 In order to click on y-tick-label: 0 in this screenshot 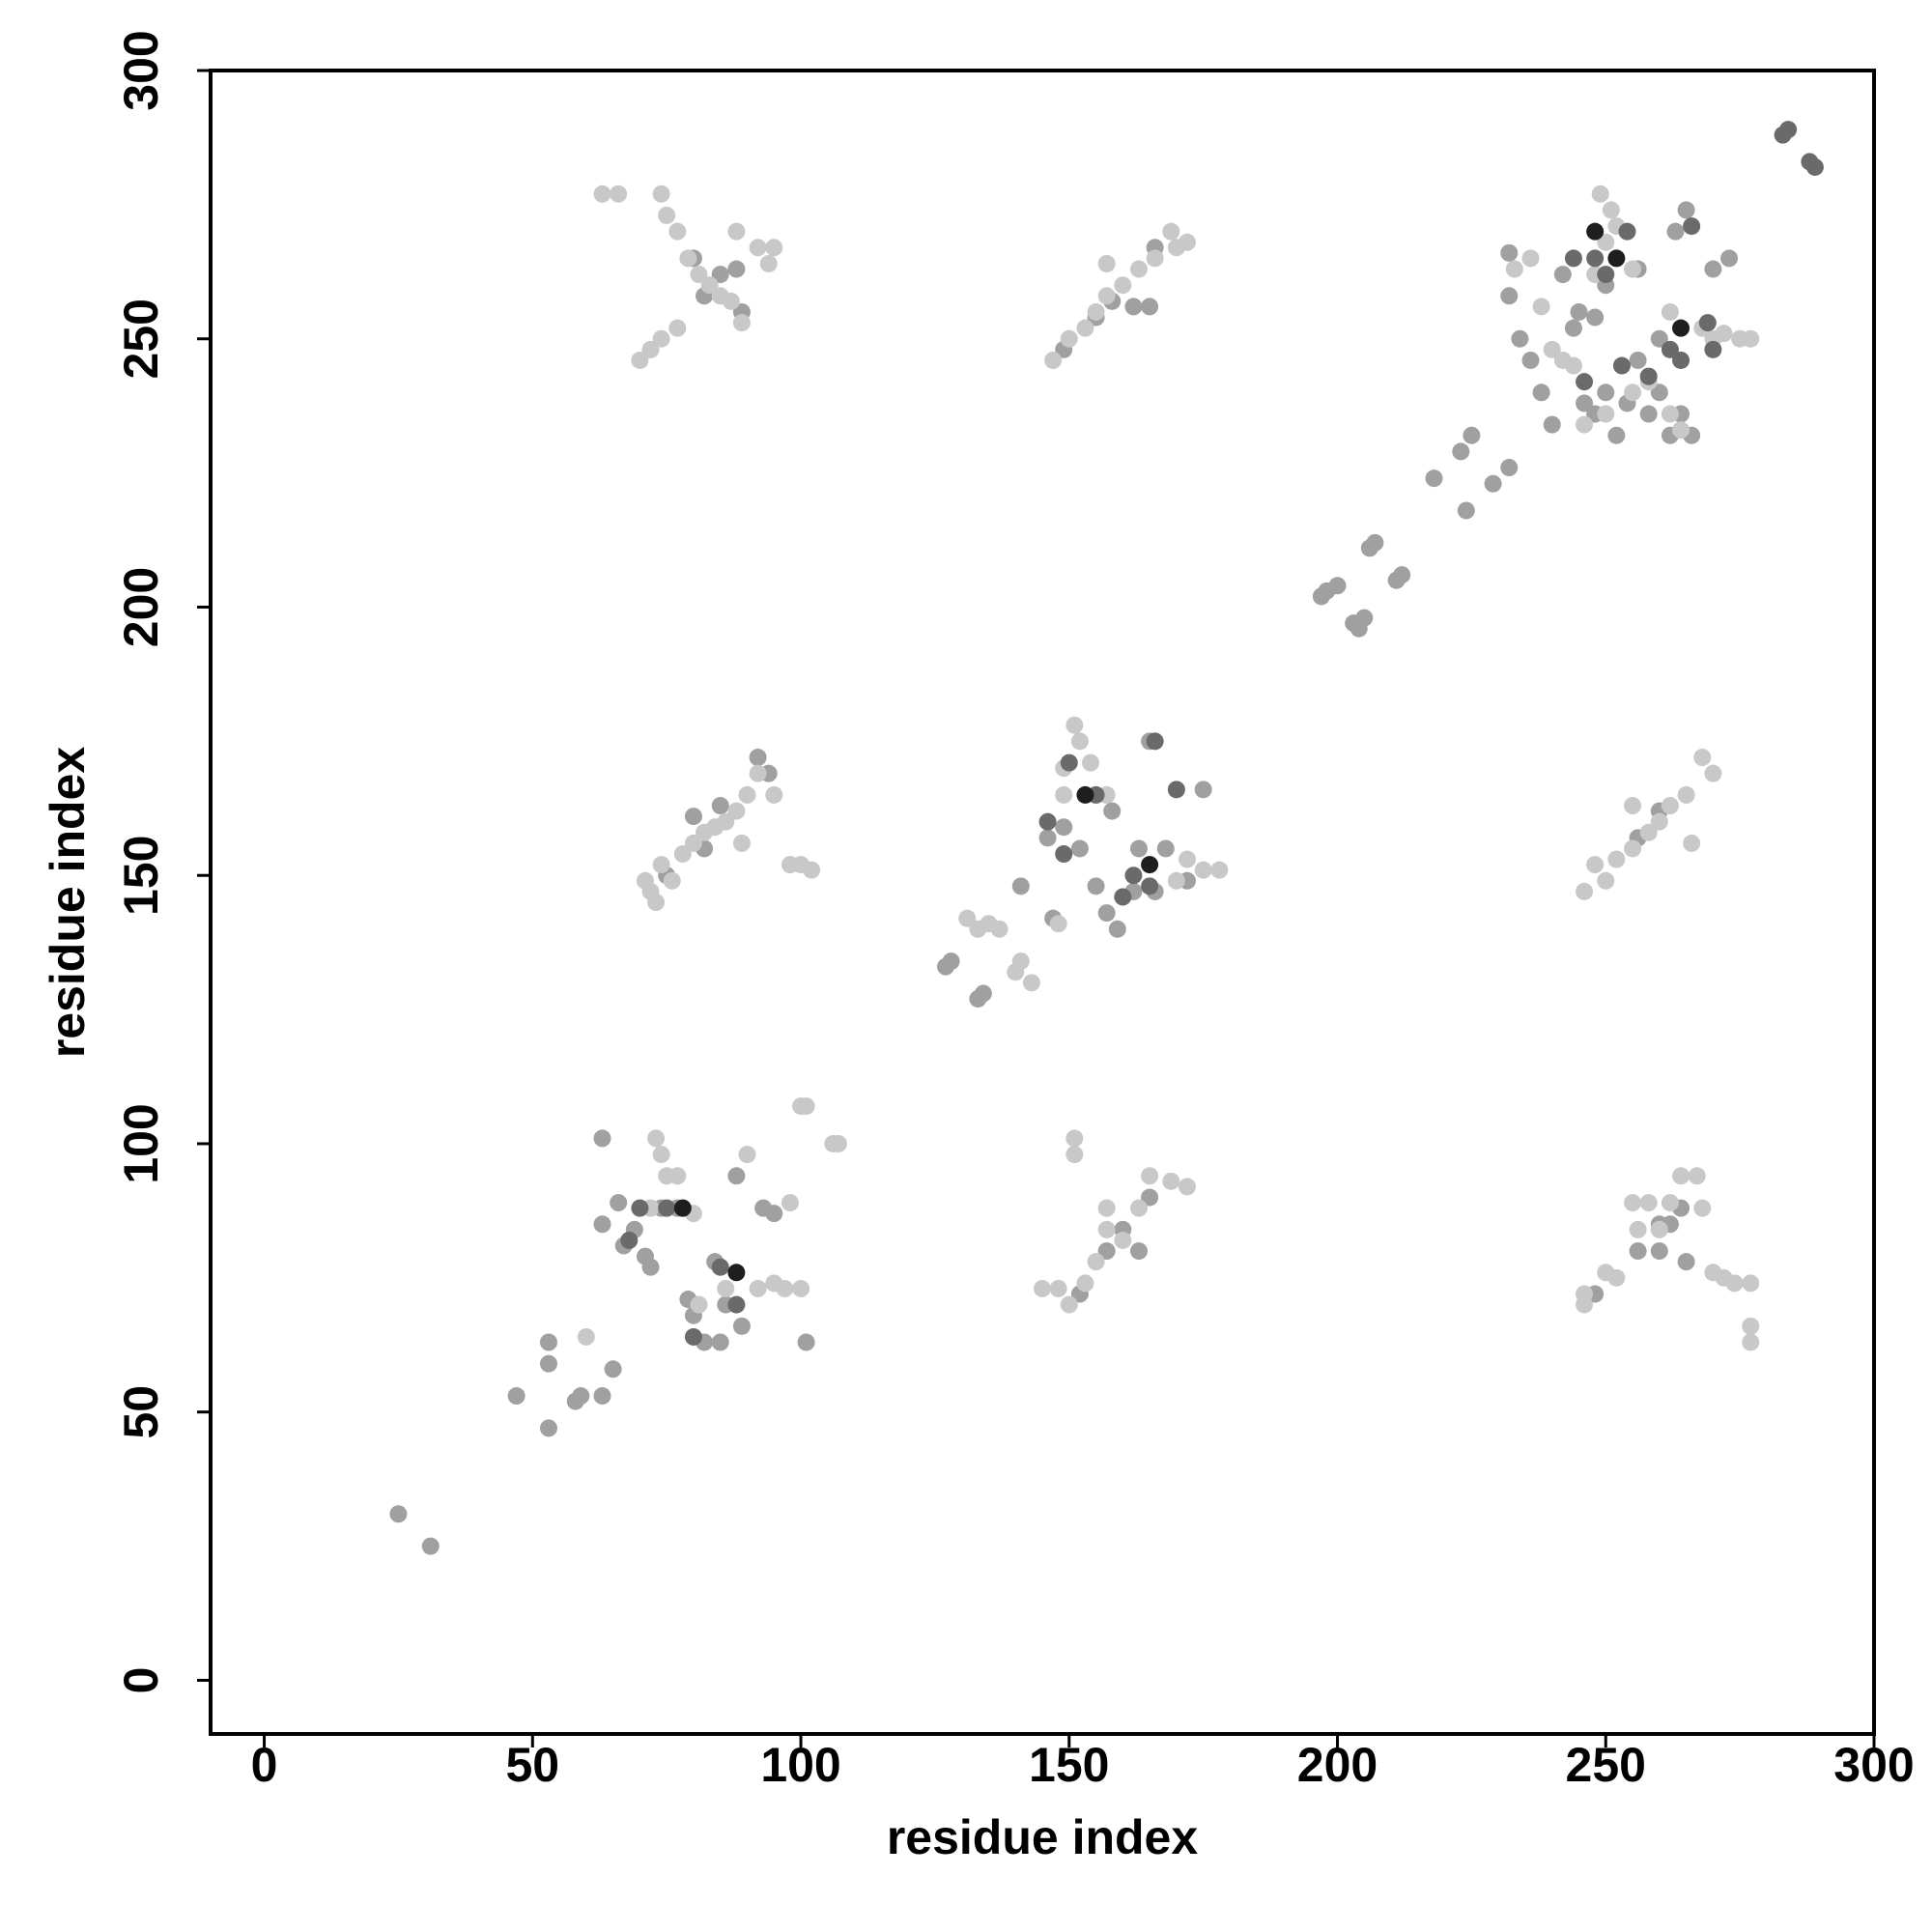, I will do `click(141, 1680)`.